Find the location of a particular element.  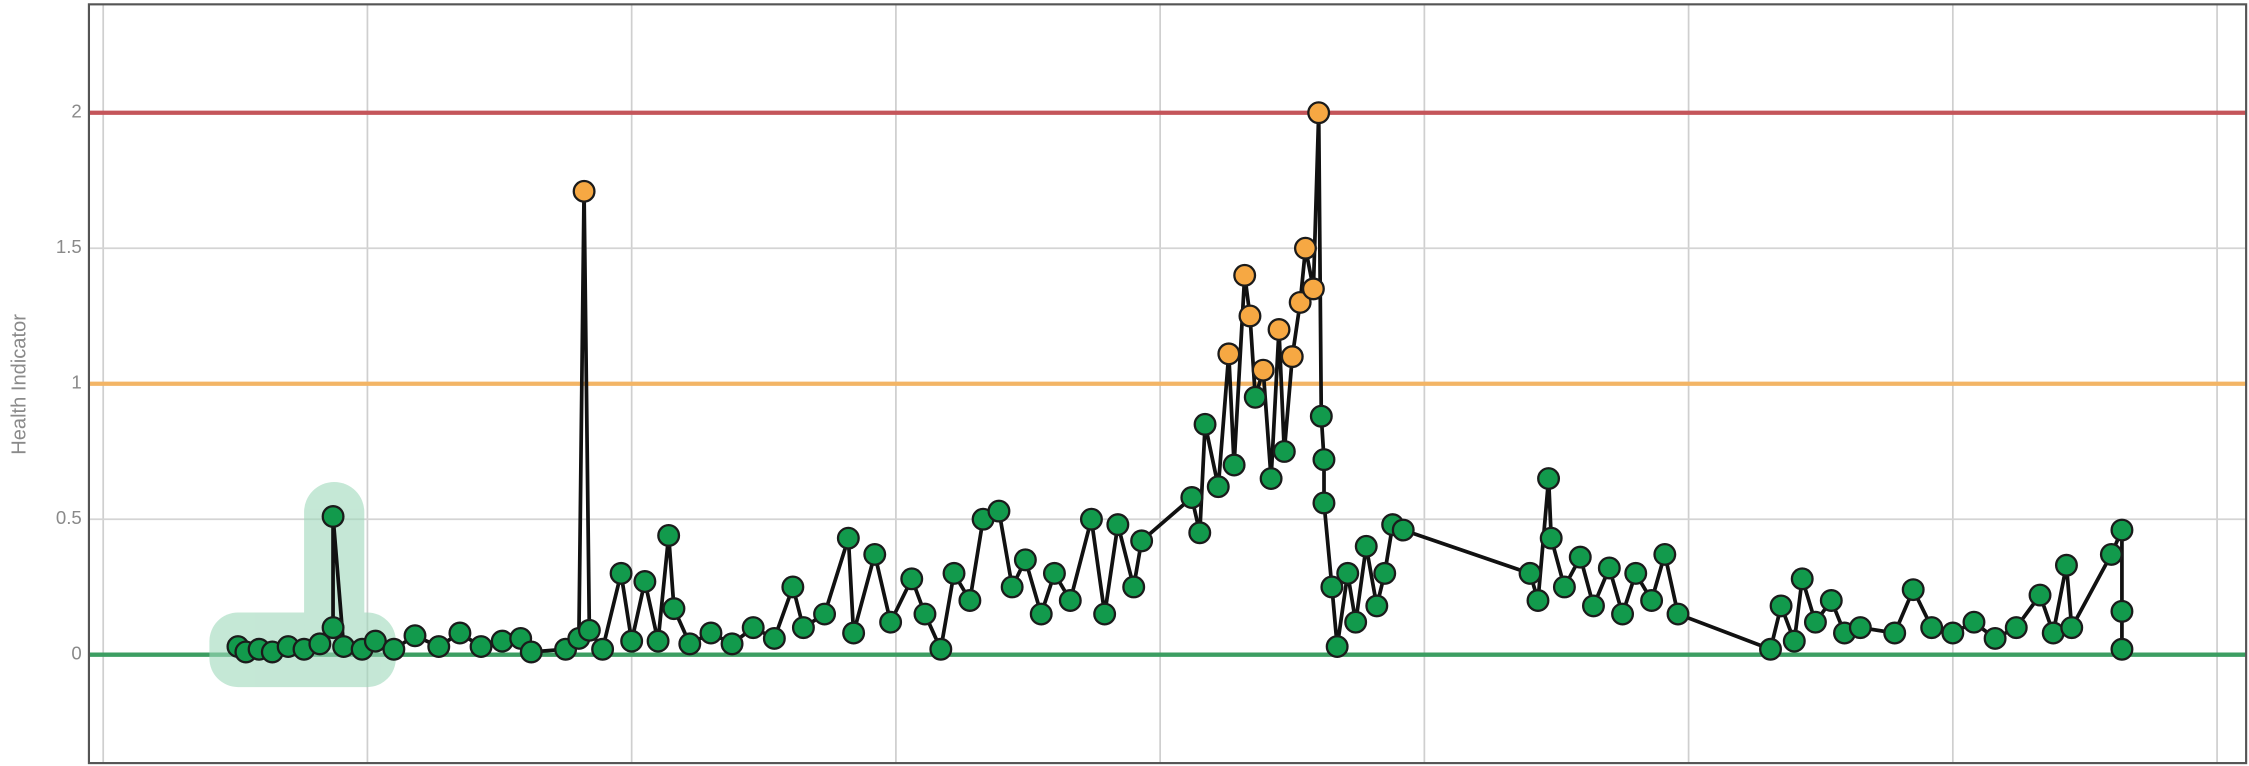

y-tick-label: 2 is located at coordinates (76, 111).